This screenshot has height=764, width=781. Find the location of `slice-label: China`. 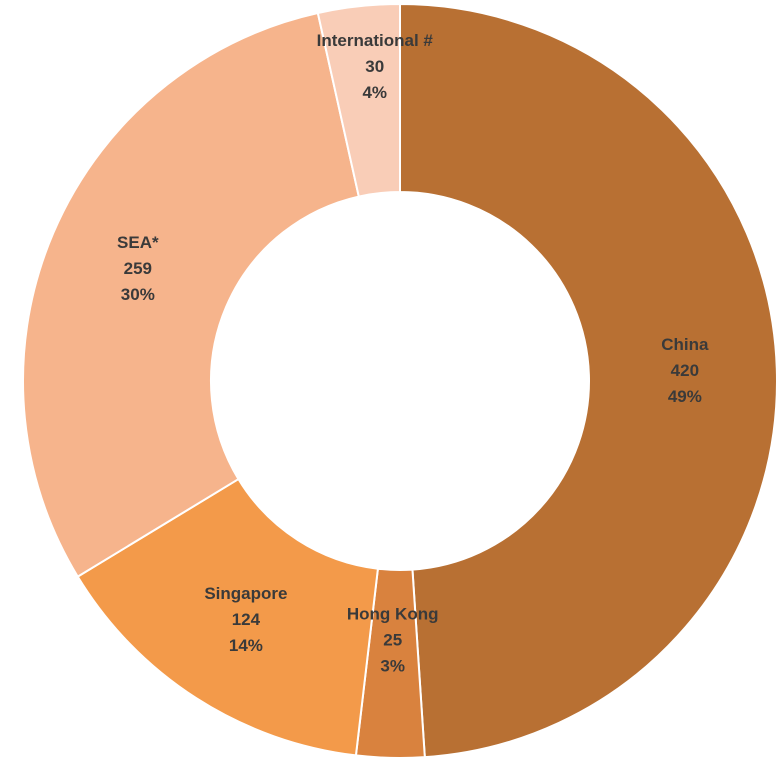

slice-label: China is located at coordinates (685, 344).